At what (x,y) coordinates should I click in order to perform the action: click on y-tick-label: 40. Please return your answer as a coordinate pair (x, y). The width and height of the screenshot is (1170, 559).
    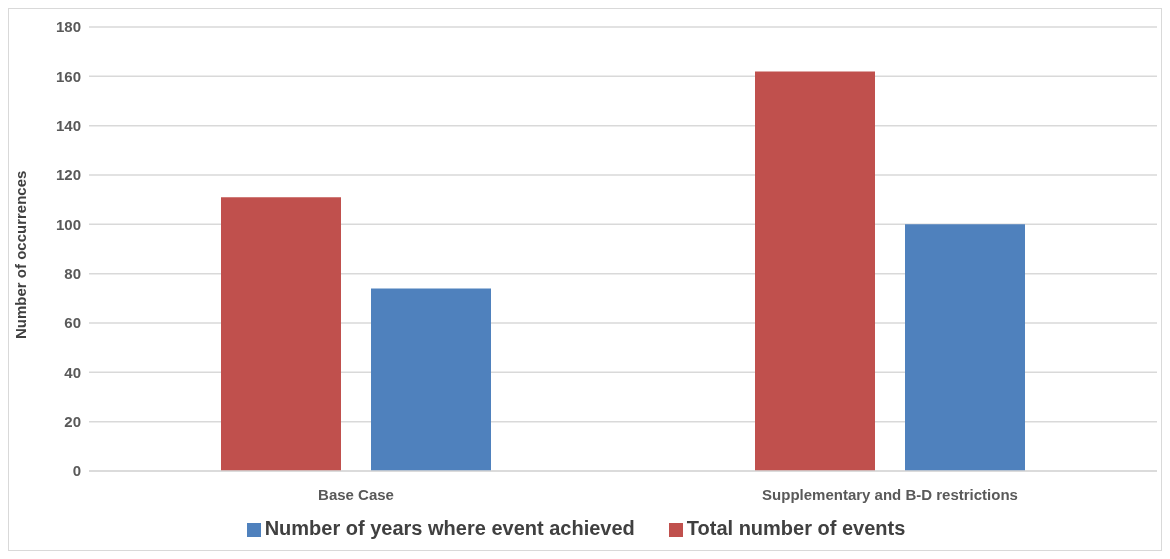
    Looking at the image, I should click on (72, 372).